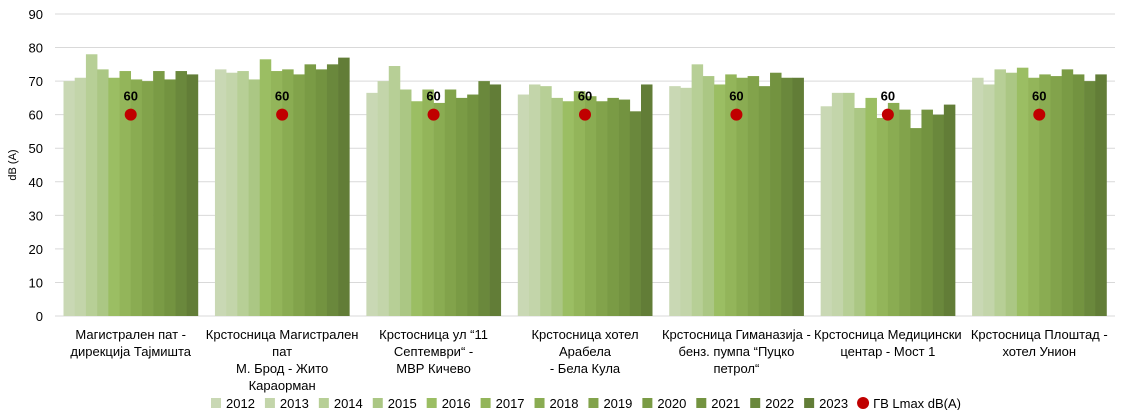 The width and height of the screenshot is (1124, 410). I want to click on legend-swatch-2016, so click(431, 403).